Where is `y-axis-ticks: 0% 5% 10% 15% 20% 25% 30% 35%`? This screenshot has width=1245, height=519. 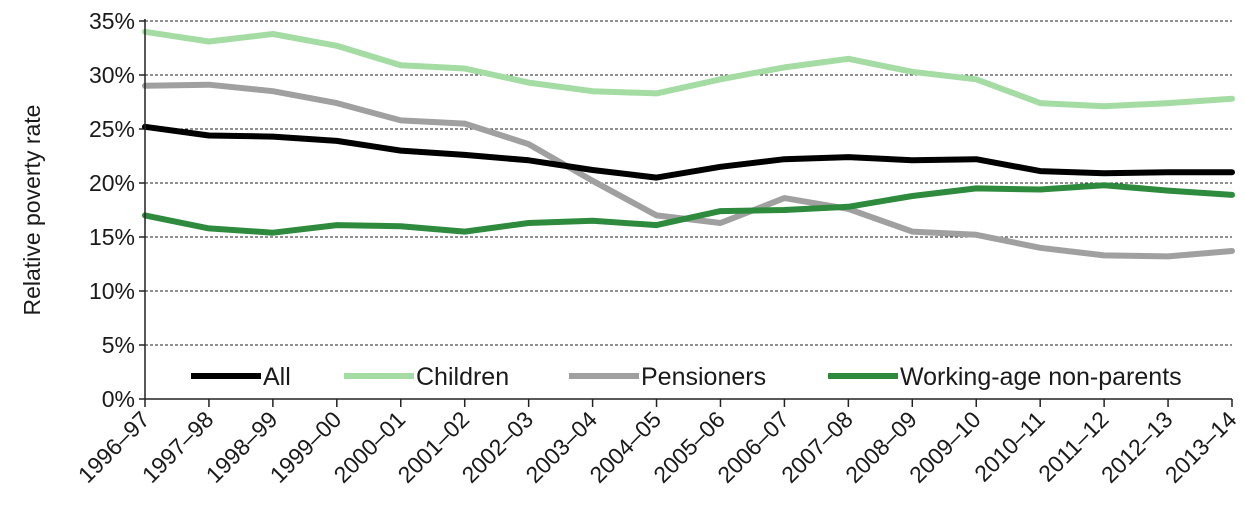 y-axis-ticks: 0% 5% 10% 15% 20% 25% 30% 35% is located at coordinates (117, 210).